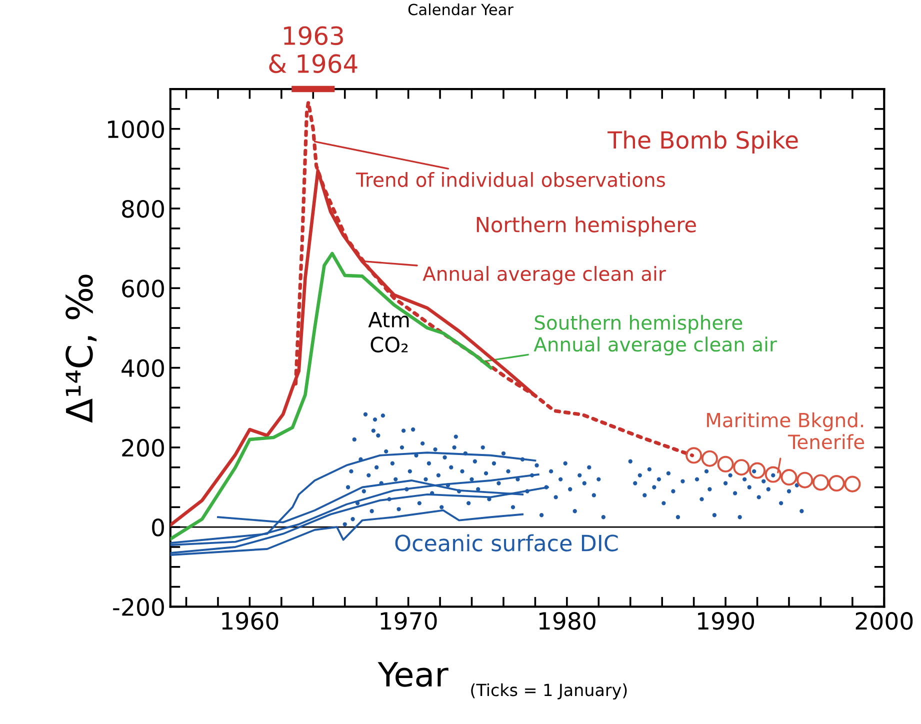  What do you see at coordinates (413, 674) in the screenshot?
I see `x-axis-title: Year` at bounding box center [413, 674].